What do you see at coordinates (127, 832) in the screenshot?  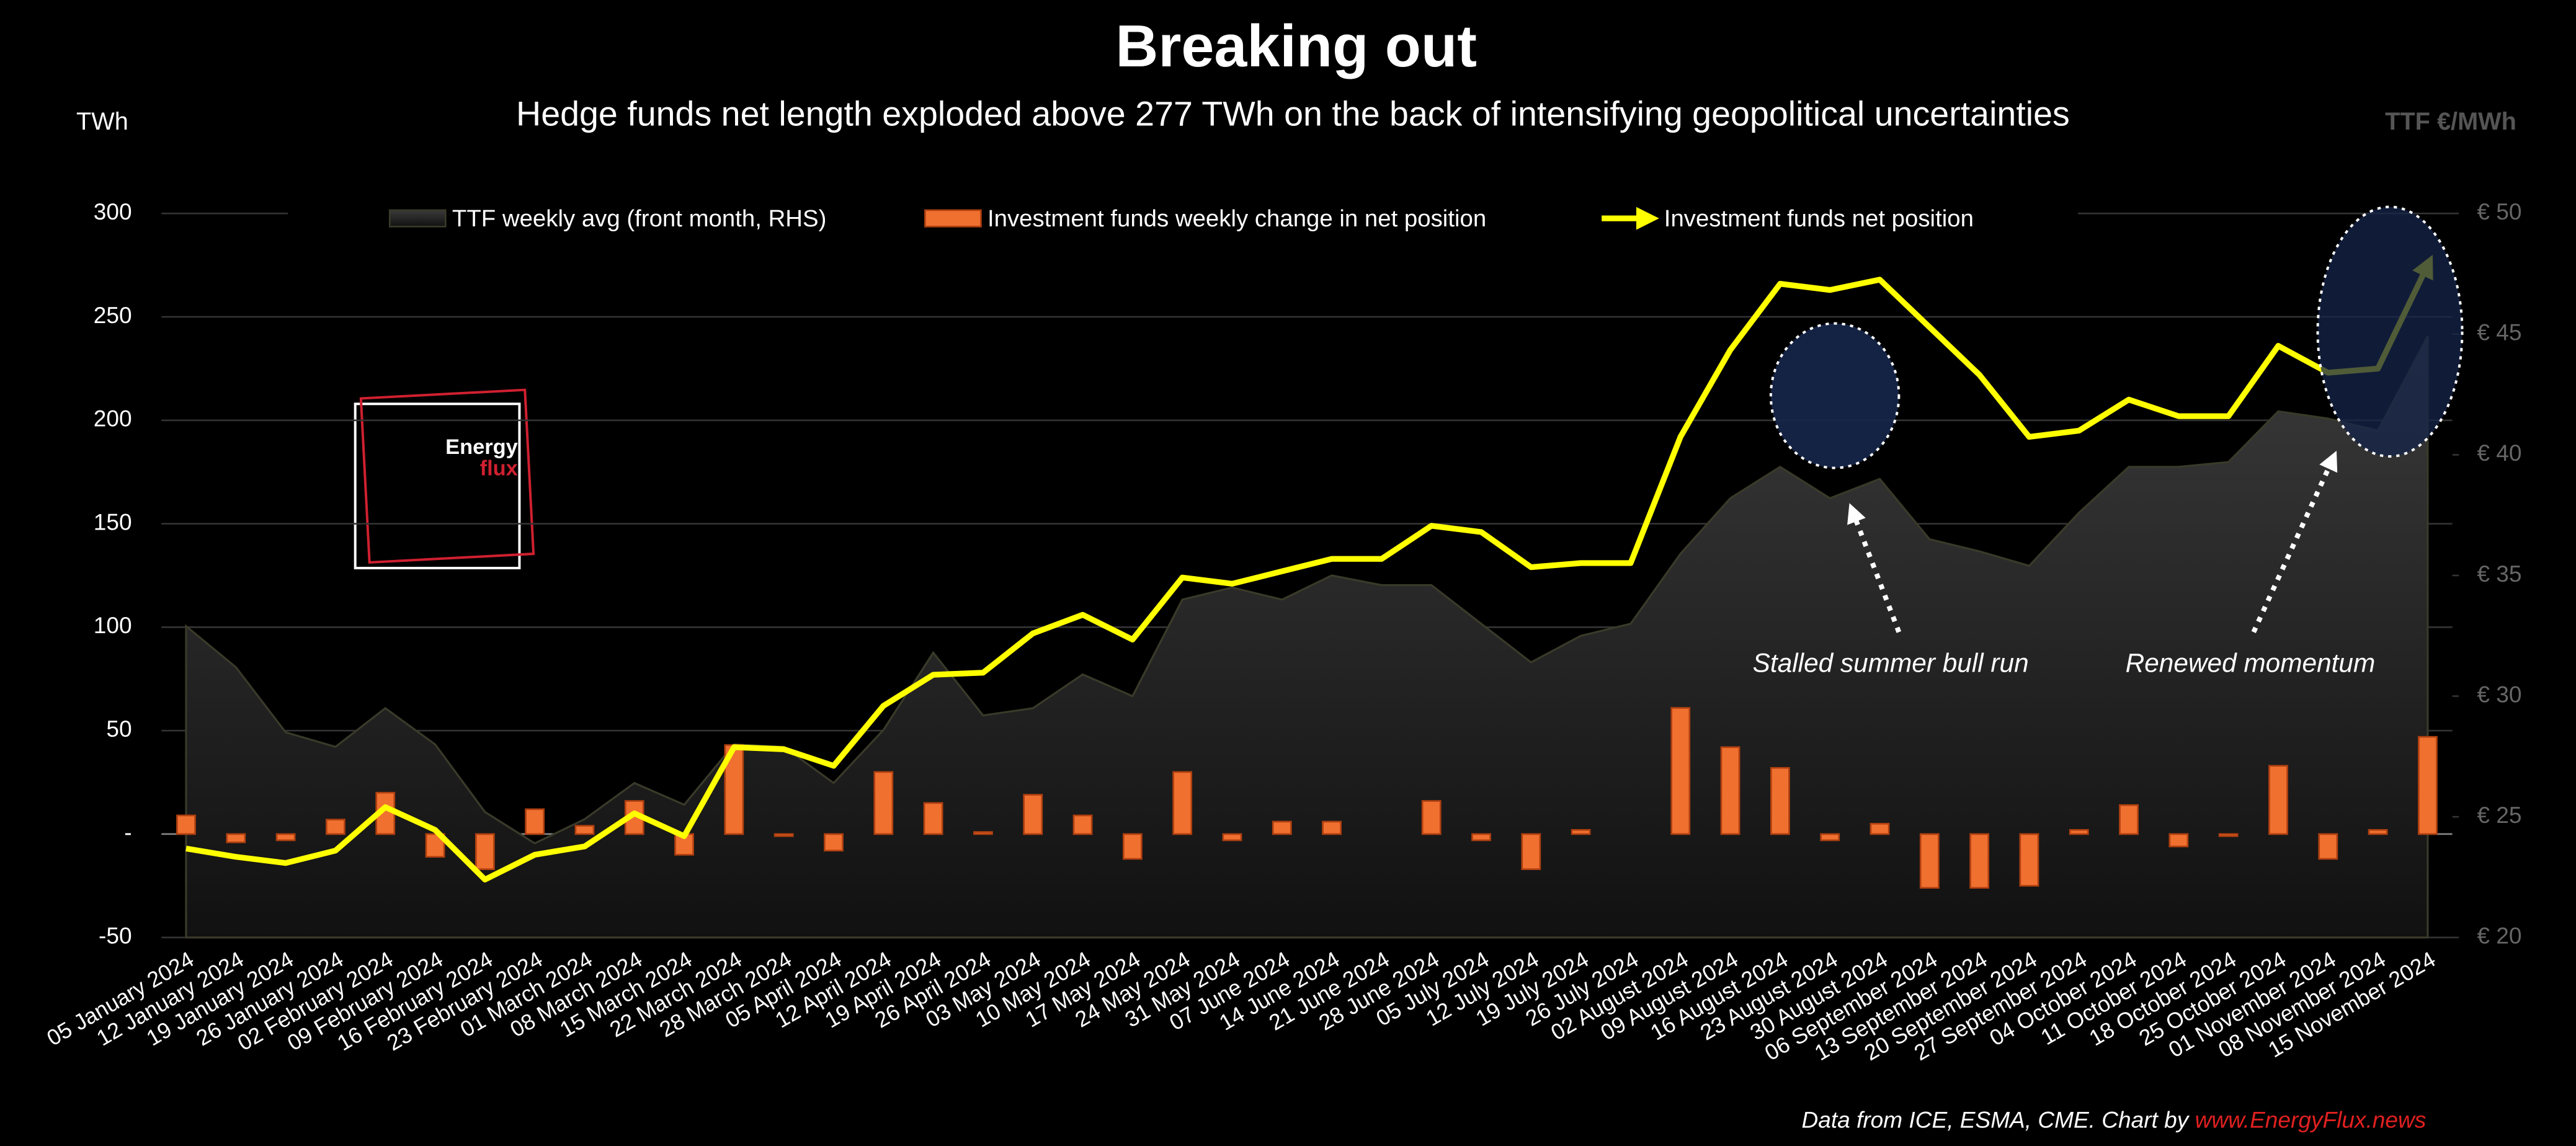 I see `y-tick-label: -` at bounding box center [127, 832].